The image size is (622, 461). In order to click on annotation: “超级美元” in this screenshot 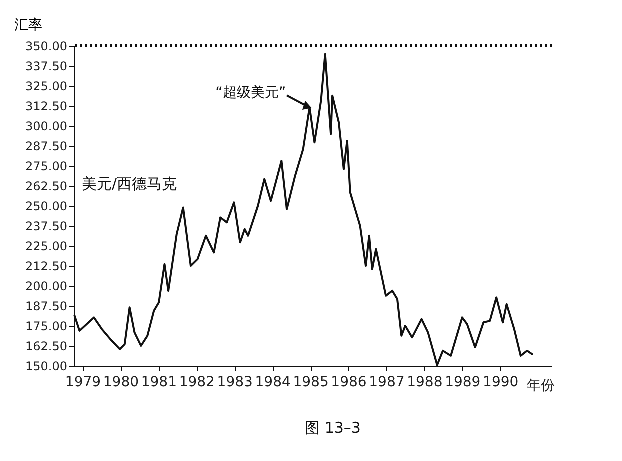, I will do `click(251, 93)`.